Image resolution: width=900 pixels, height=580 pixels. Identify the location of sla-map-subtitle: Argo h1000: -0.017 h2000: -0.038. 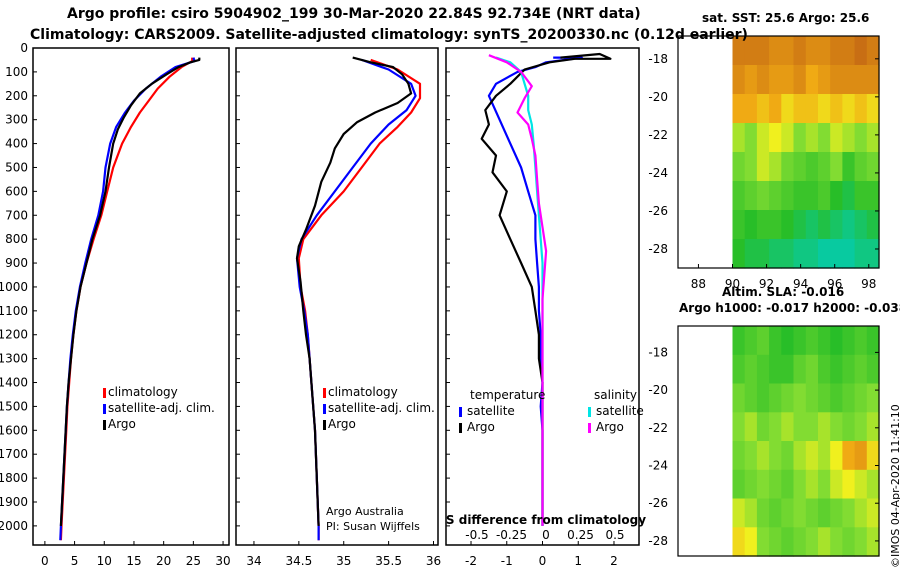
(789, 308).